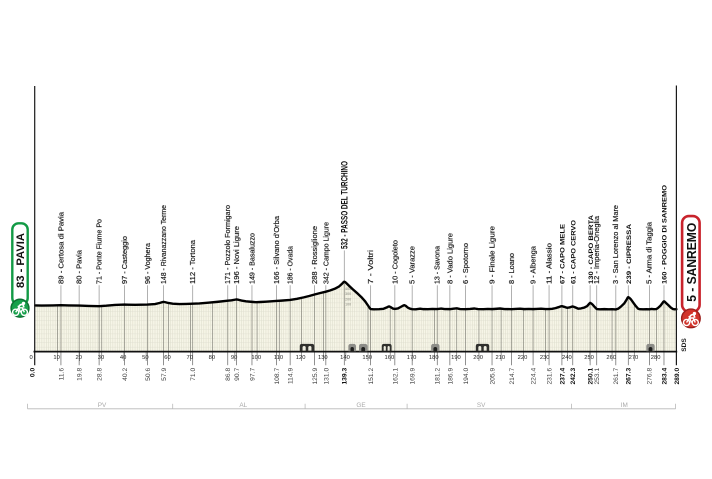 The width and height of the screenshot is (712, 479). Describe the element at coordinates (290, 264) in the screenshot. I see `svg-text: 186 - Ovada` at that location.